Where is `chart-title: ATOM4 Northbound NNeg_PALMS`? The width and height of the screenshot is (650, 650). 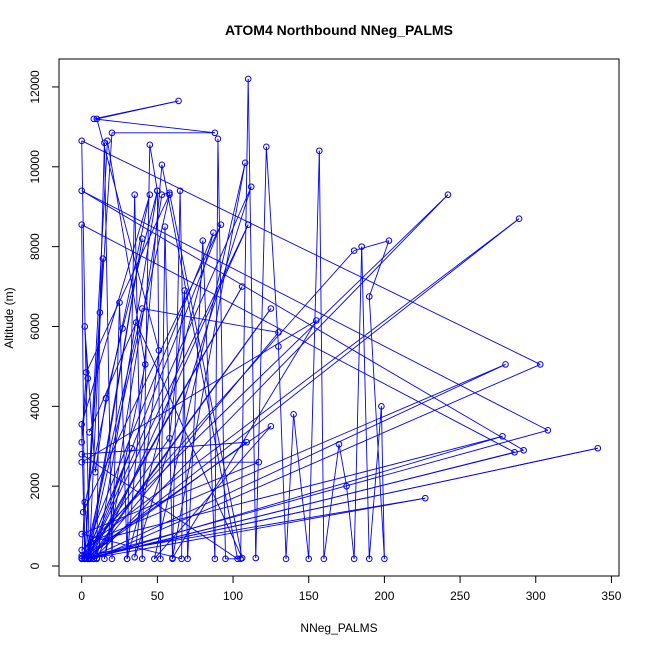
chart-title: ATOM4 Northbound NNeg_PALMS is located at coordinates (339, 30).